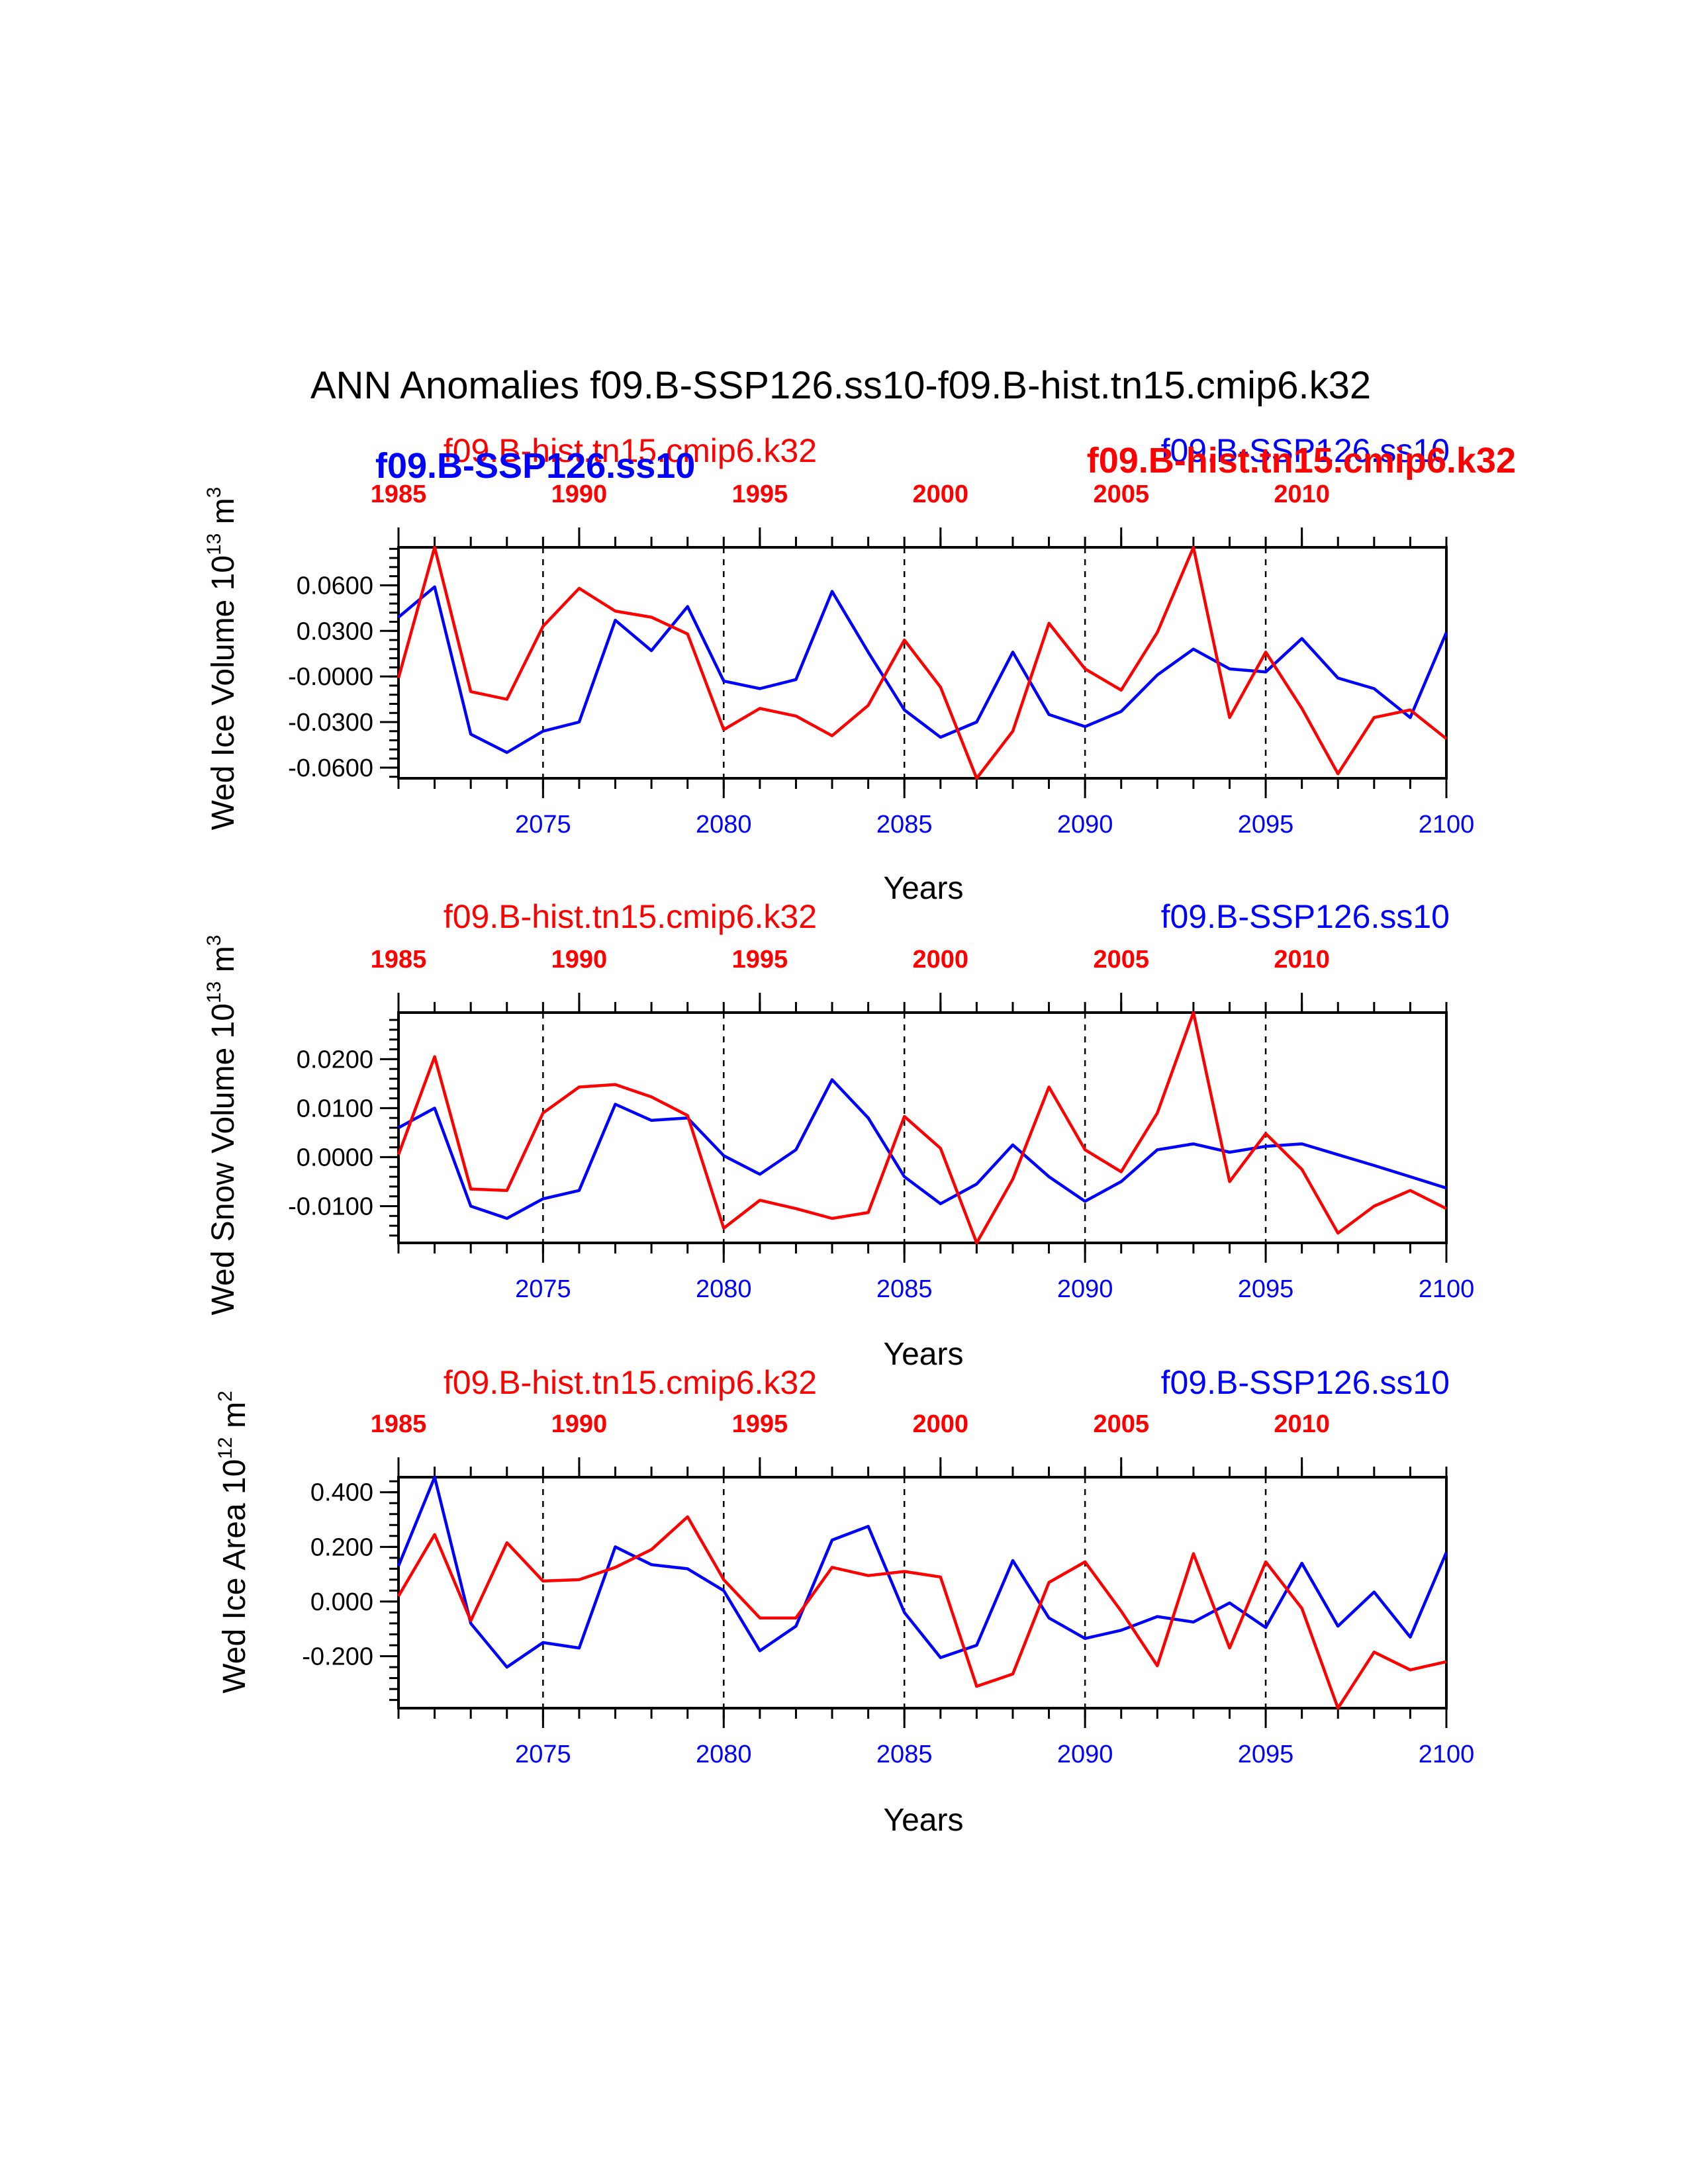  What do you see at coordinates (330, 723) in the screenshot?
I see `y-tick-label: -0.0300` at bounding box center [330, 723].